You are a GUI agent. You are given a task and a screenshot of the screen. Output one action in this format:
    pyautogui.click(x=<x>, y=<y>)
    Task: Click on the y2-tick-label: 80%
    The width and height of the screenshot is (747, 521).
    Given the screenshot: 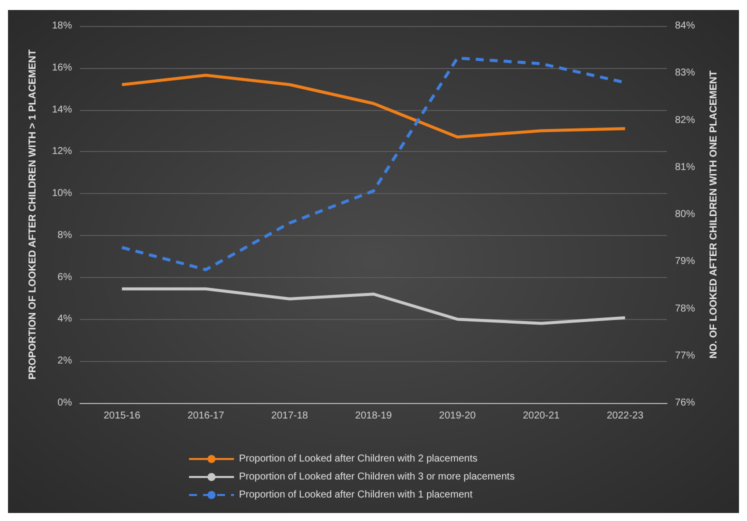 What is the action you would take?
    pyautogui.click(x=685, y=214)
    